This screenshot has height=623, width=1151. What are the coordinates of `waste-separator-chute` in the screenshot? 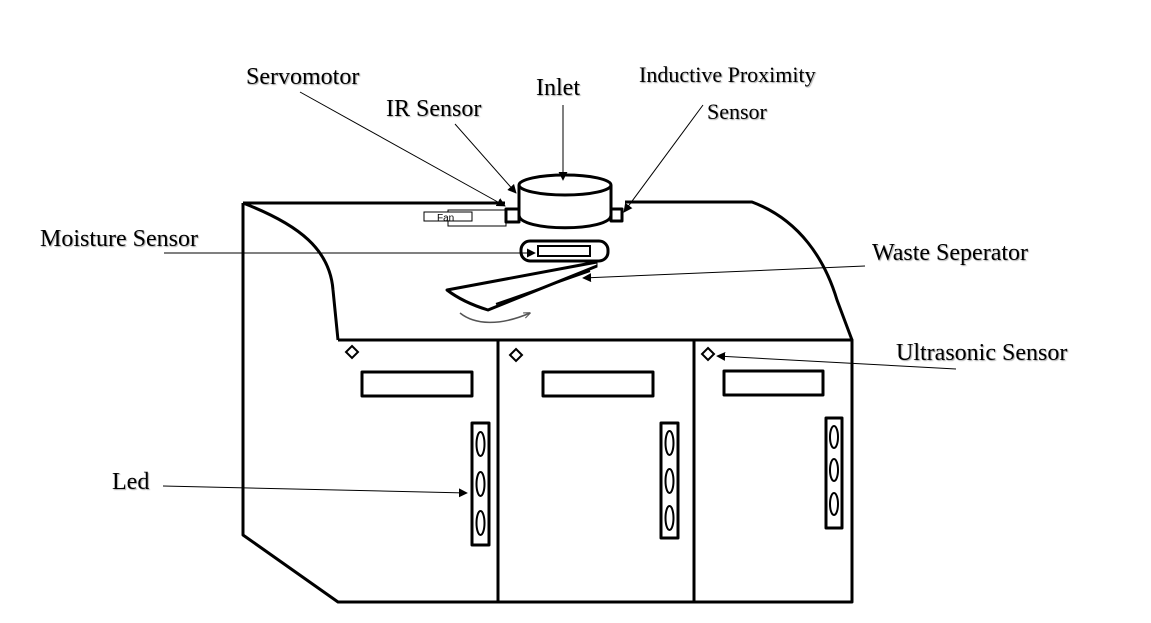 It's located at (521, 286).